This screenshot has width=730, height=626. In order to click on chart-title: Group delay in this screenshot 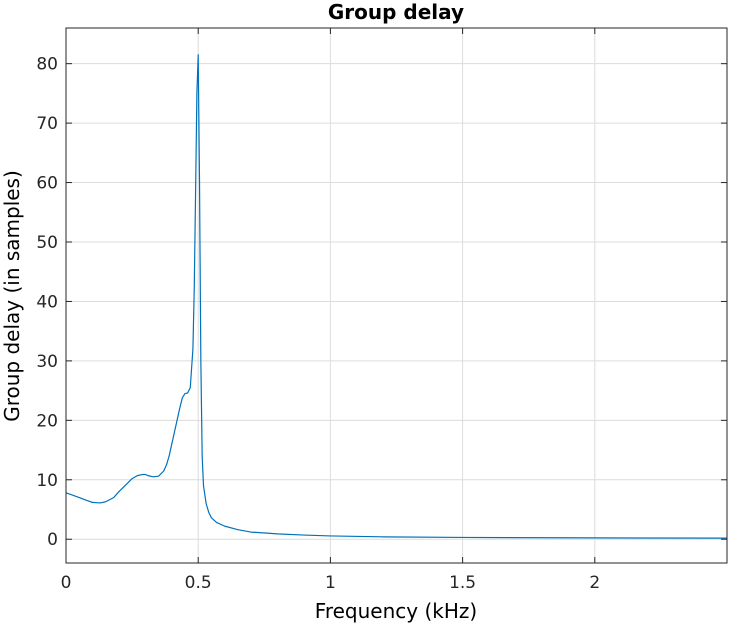, I will do `click(396, 12)`.